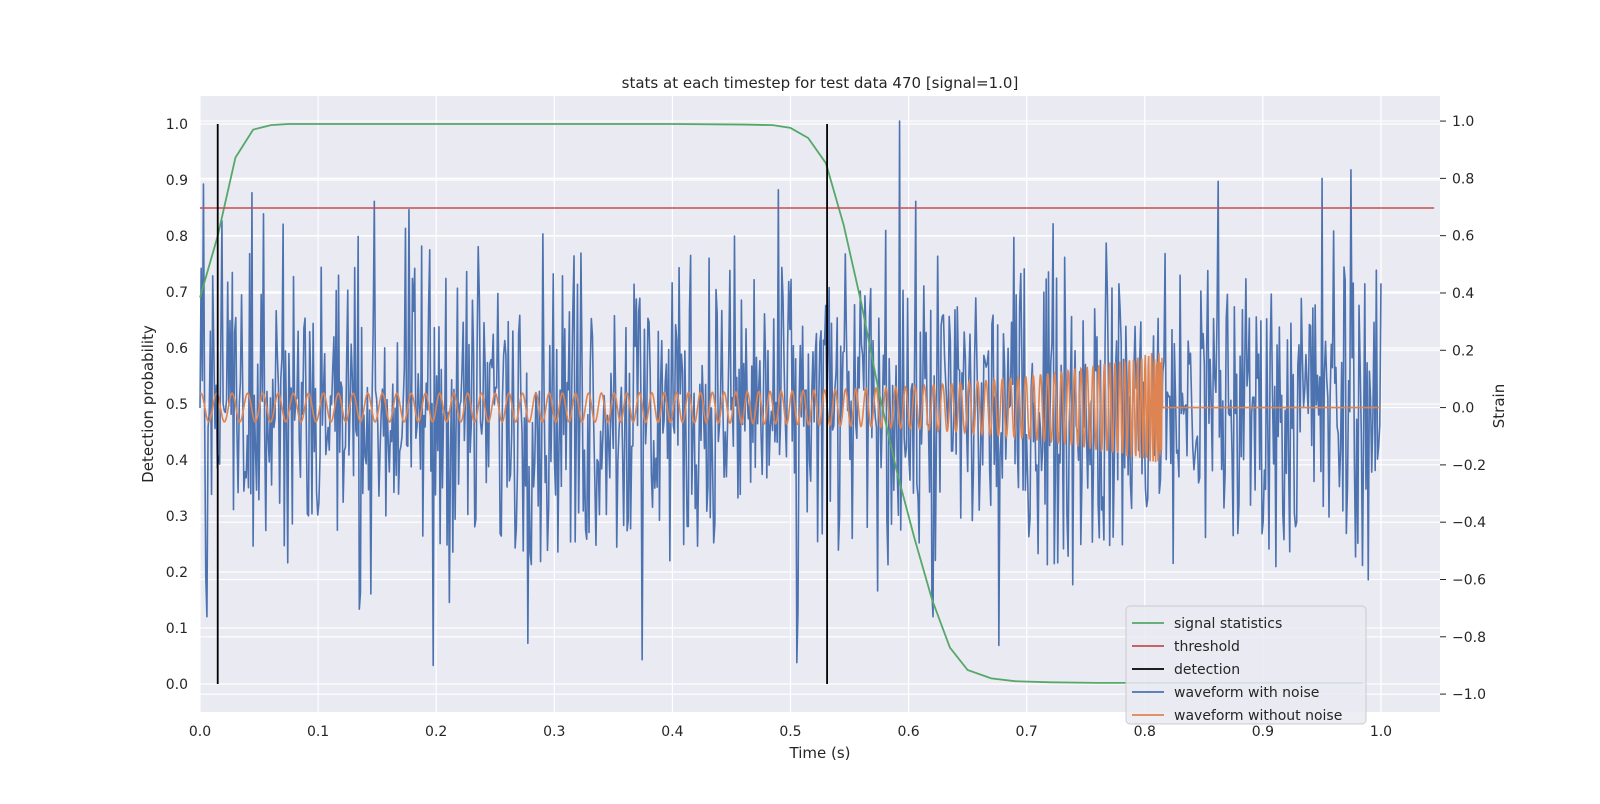  I want to click on y-tick-label-right: 0.4, so click(1463, 294).